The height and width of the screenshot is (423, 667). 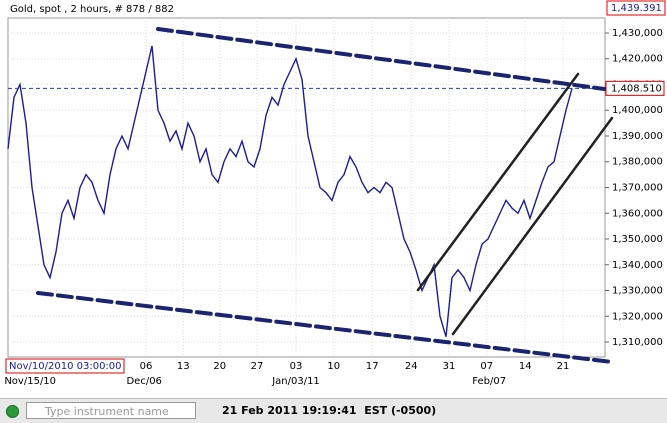 I want to click on x-tick-label: 14, so click(x=525, y=366).